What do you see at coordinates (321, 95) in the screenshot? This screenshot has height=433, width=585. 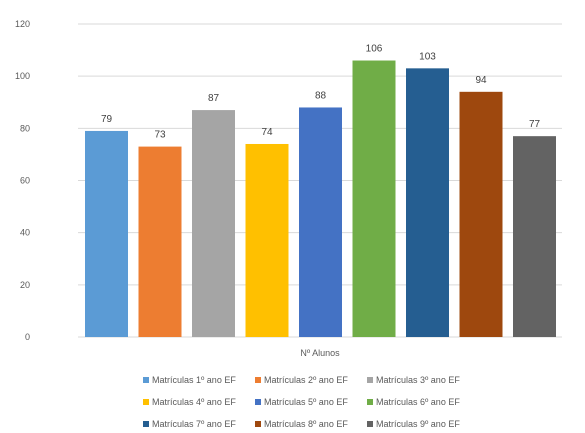 I see `data-label-5: 88` at bounding box center [321, 95].